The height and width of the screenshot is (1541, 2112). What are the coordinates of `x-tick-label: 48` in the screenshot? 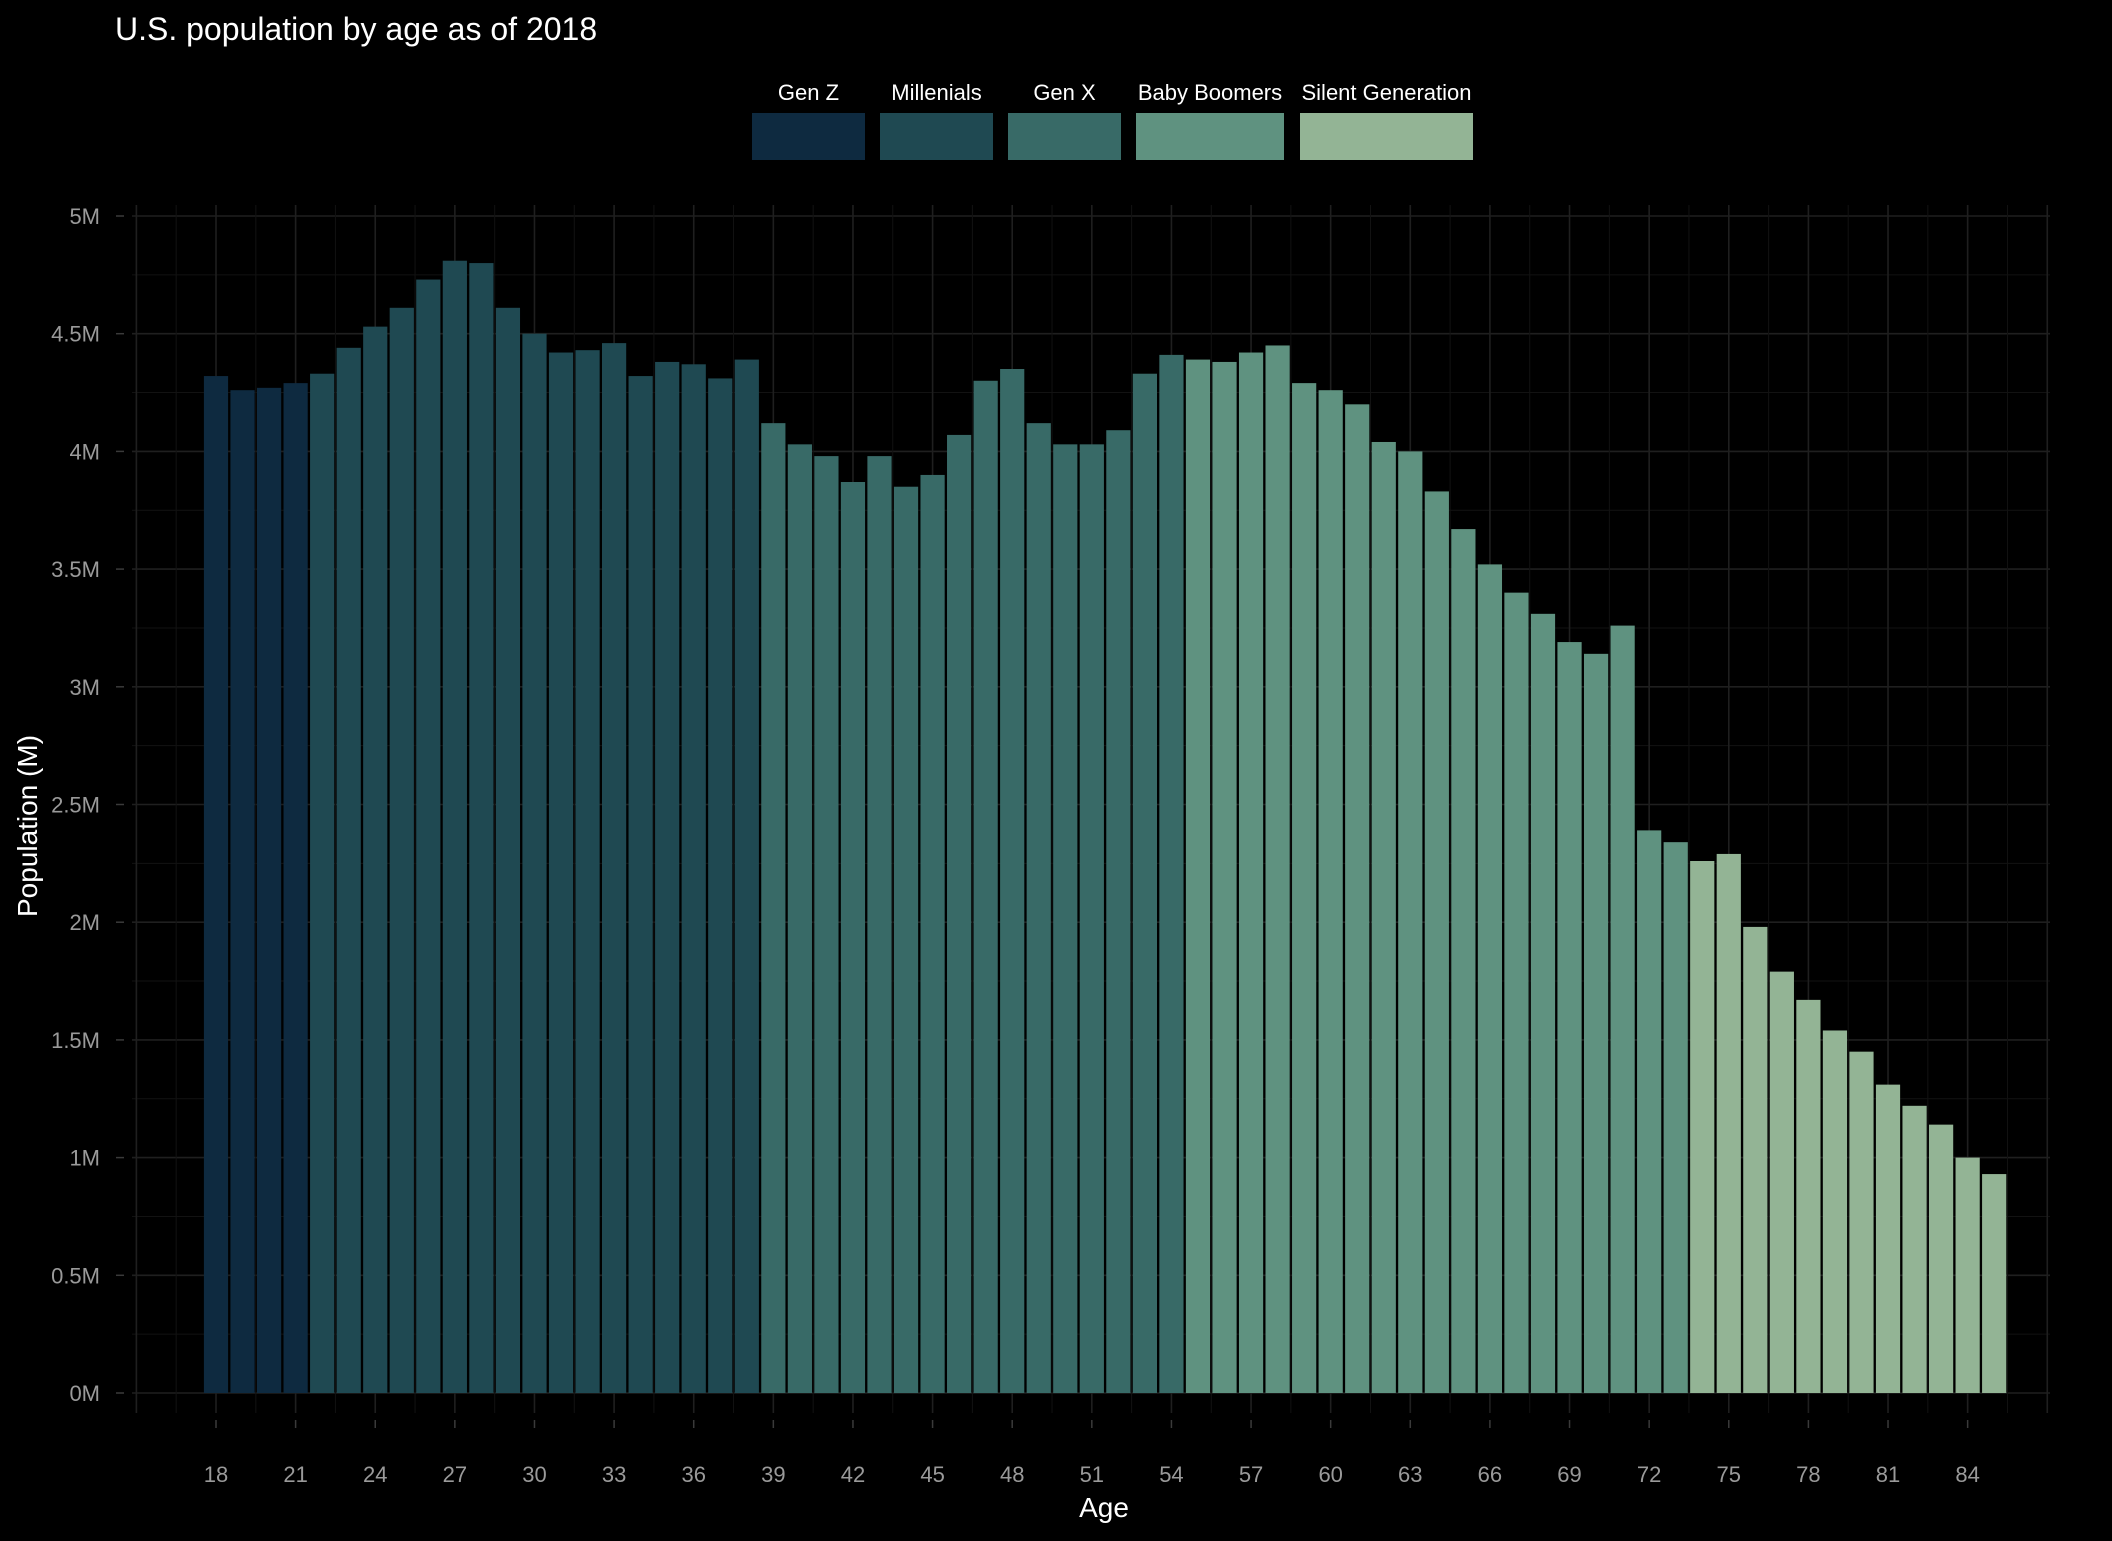 It's located at (1012, 1474).